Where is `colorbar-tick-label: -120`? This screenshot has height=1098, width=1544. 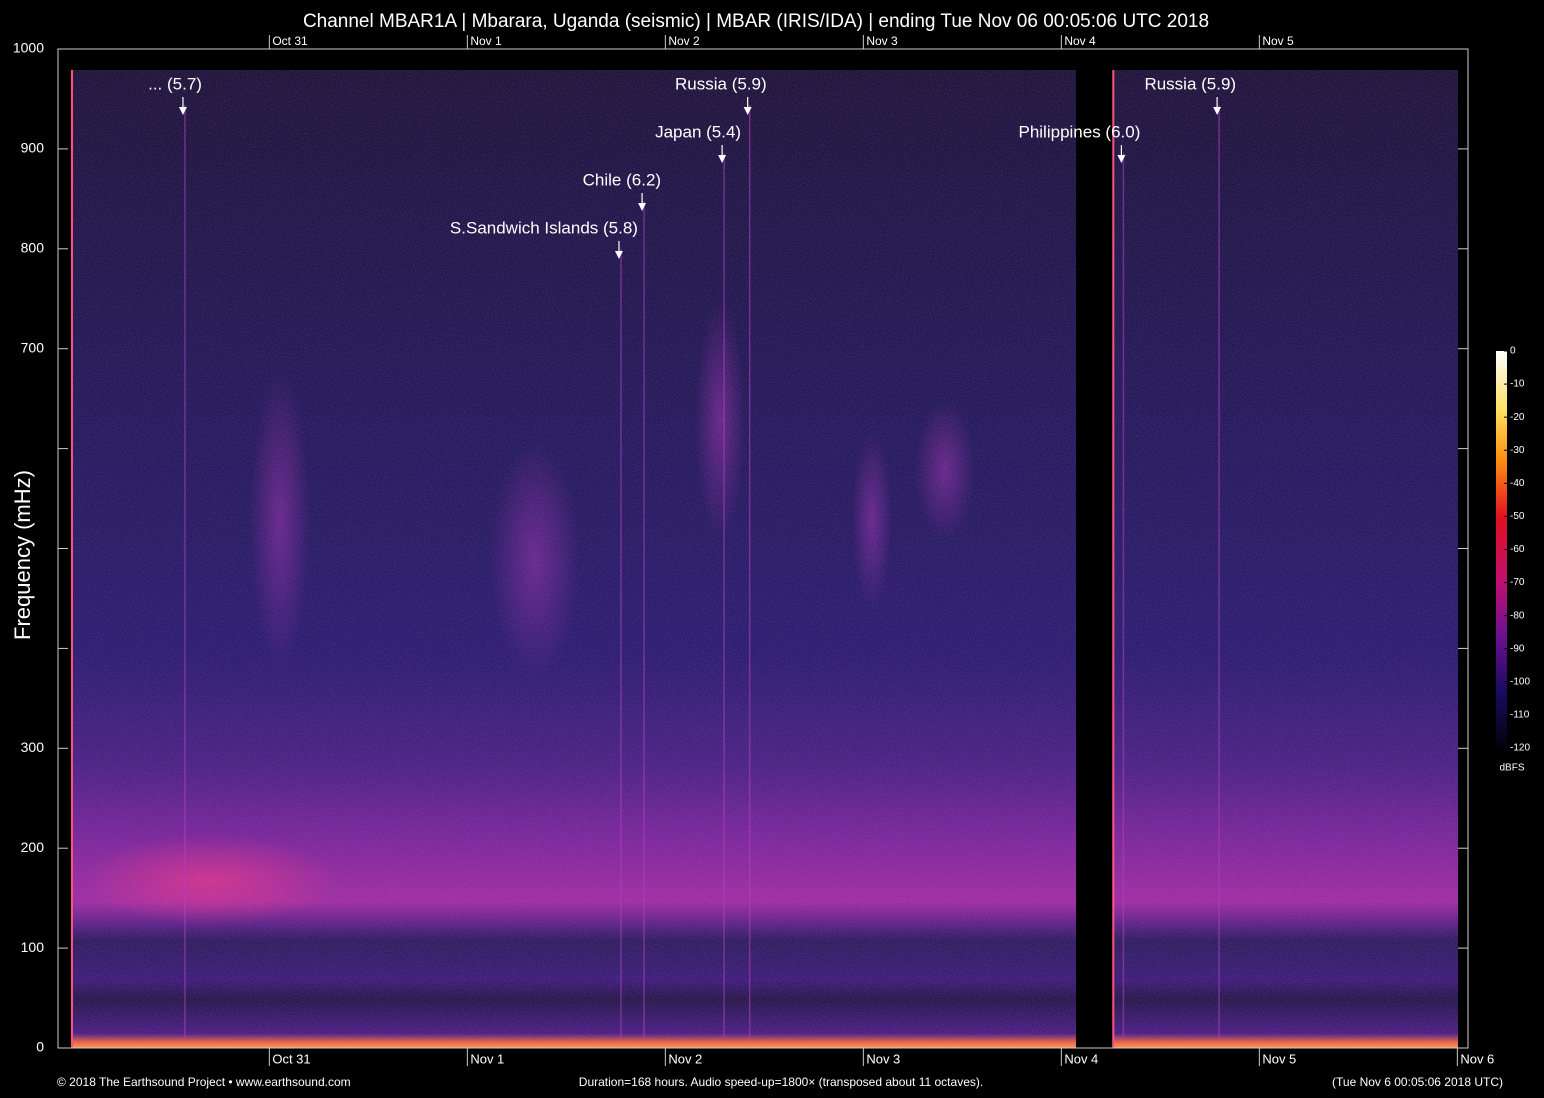
colorbar-tick-label: -120 is located at coordinates (1520, 748).